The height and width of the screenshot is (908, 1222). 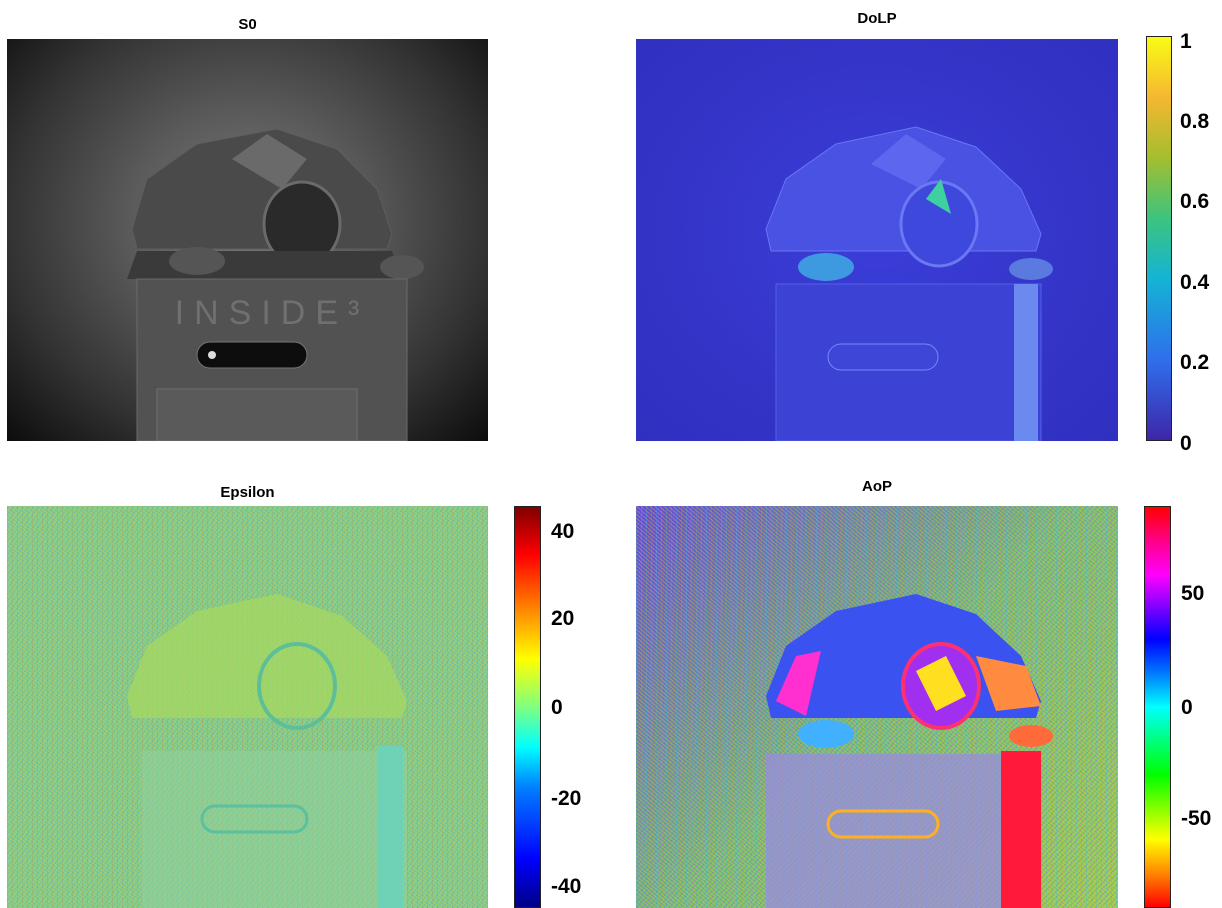 I want to click on aop-tick-minus-50: -50, so click(x=1196, y=818).